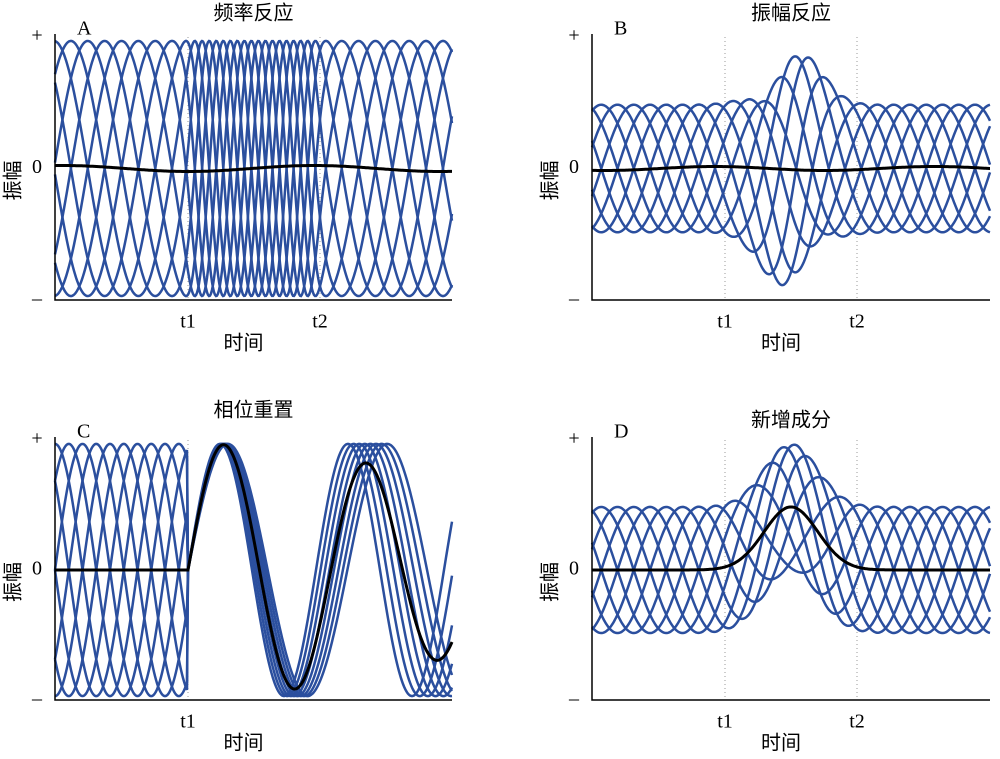  Describe the element at coordinates (254, 410) in the screenshot. I see `panel-title: 相位重置` at that location.